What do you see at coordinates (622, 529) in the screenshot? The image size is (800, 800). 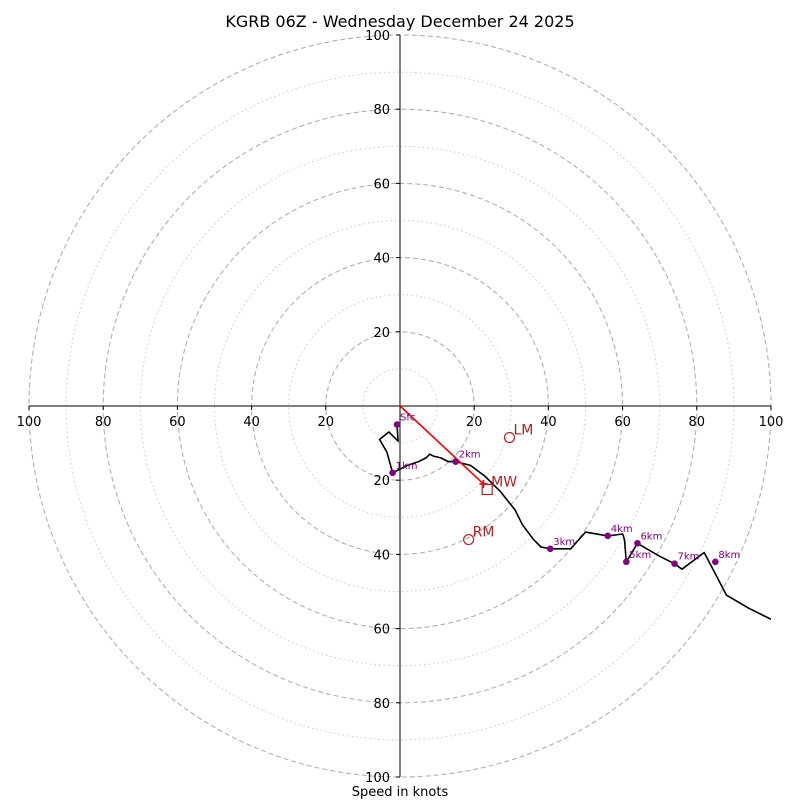 I see `height-marker-label: 4km` at bounding box center [622, 529].